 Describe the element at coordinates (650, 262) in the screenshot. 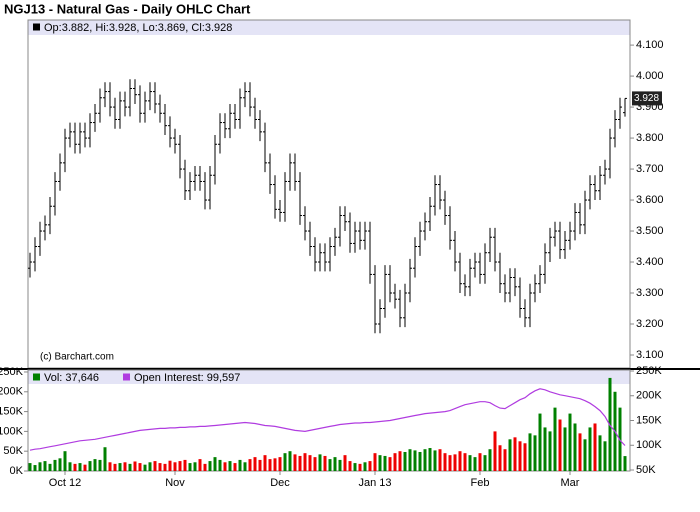

I see `y-tick-label: 3.400` at that location.